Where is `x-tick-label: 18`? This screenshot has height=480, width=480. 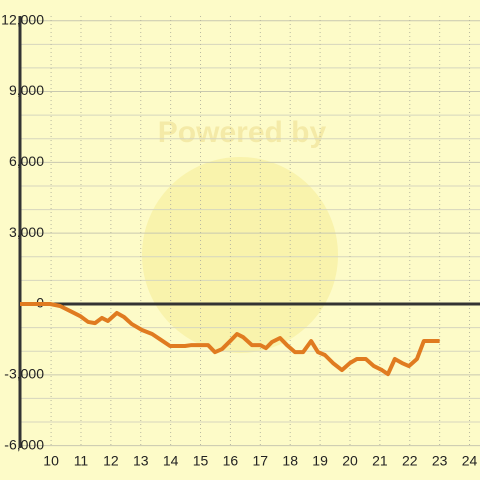
x-tick-label: 18 is located at coordinates (290, 461).